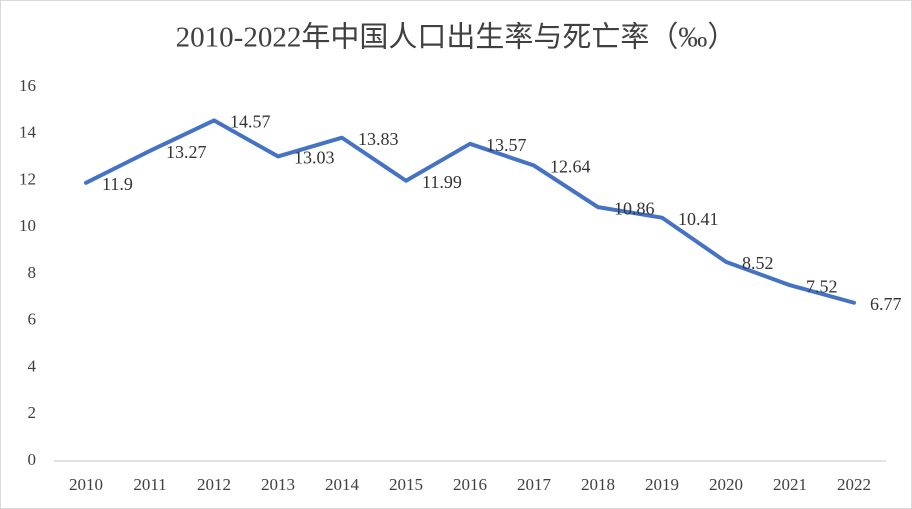 Image resolution: width=912 pixels, height=509 pixels. I want to click on y-tick-label: 8, so click(32, 272).